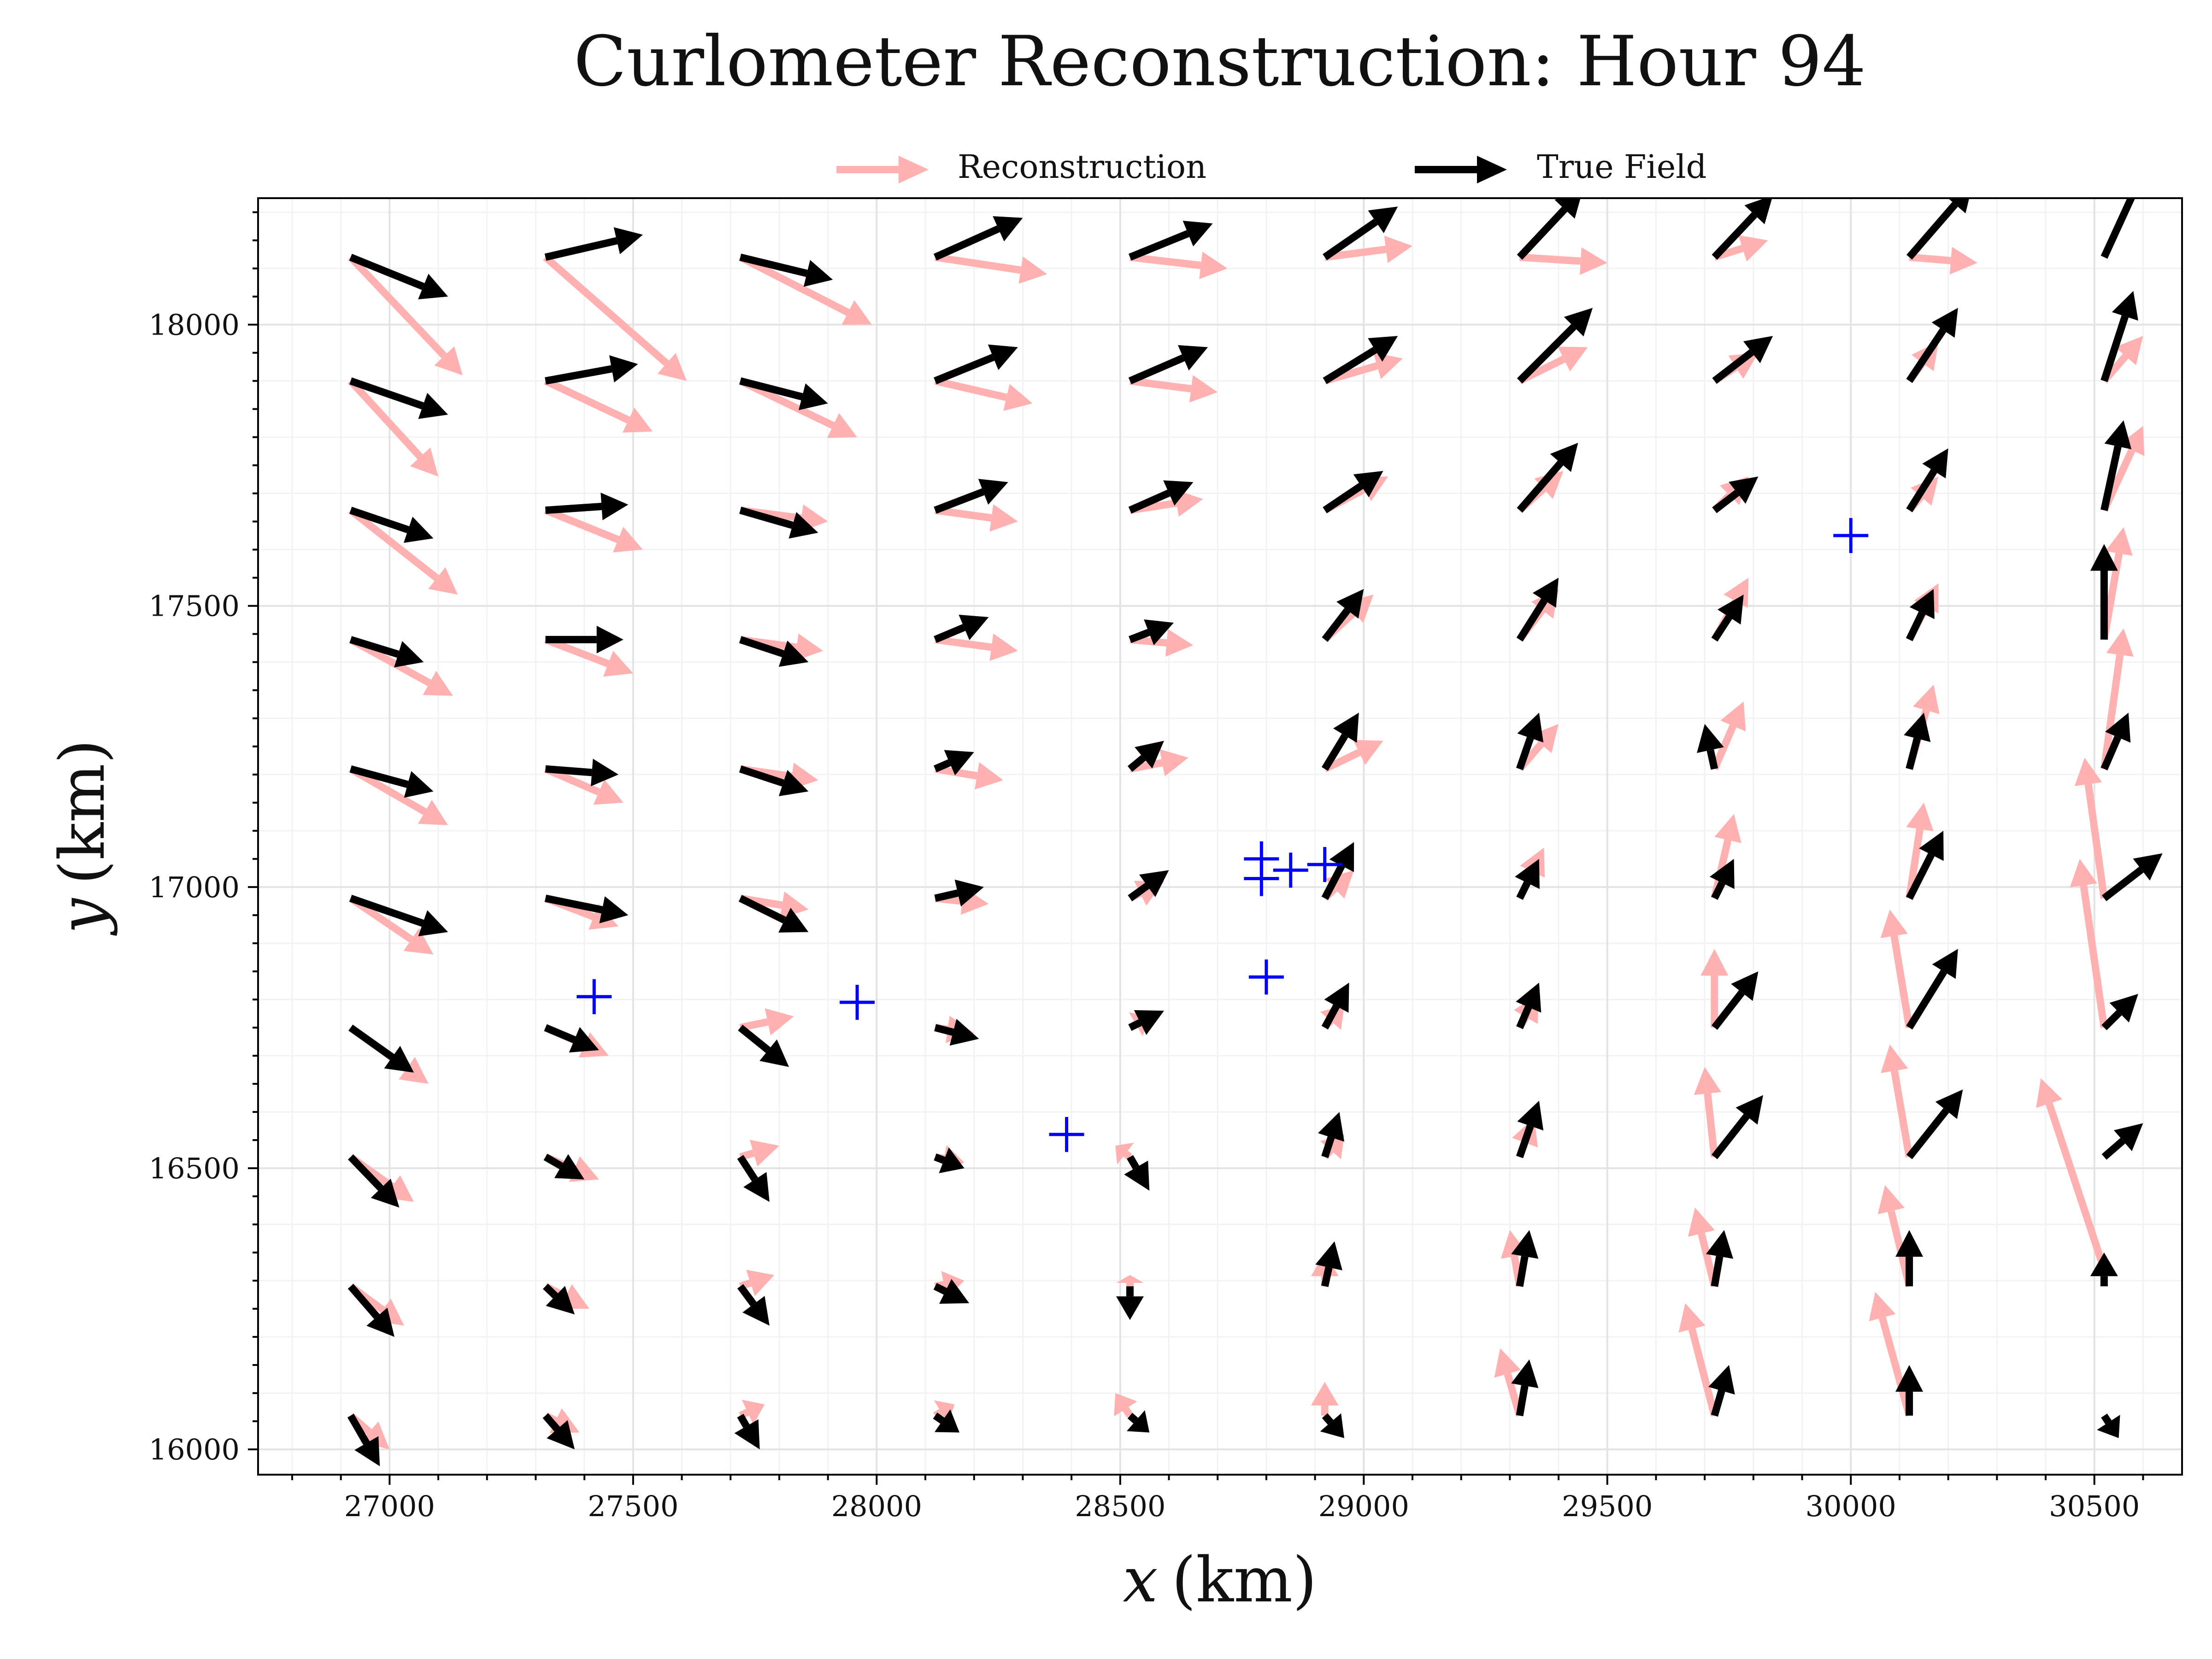  What do you see at coordinates (194, 887) in the screenshot?
I see `y-tick-label: 17000` at bounding box center [194, 887].